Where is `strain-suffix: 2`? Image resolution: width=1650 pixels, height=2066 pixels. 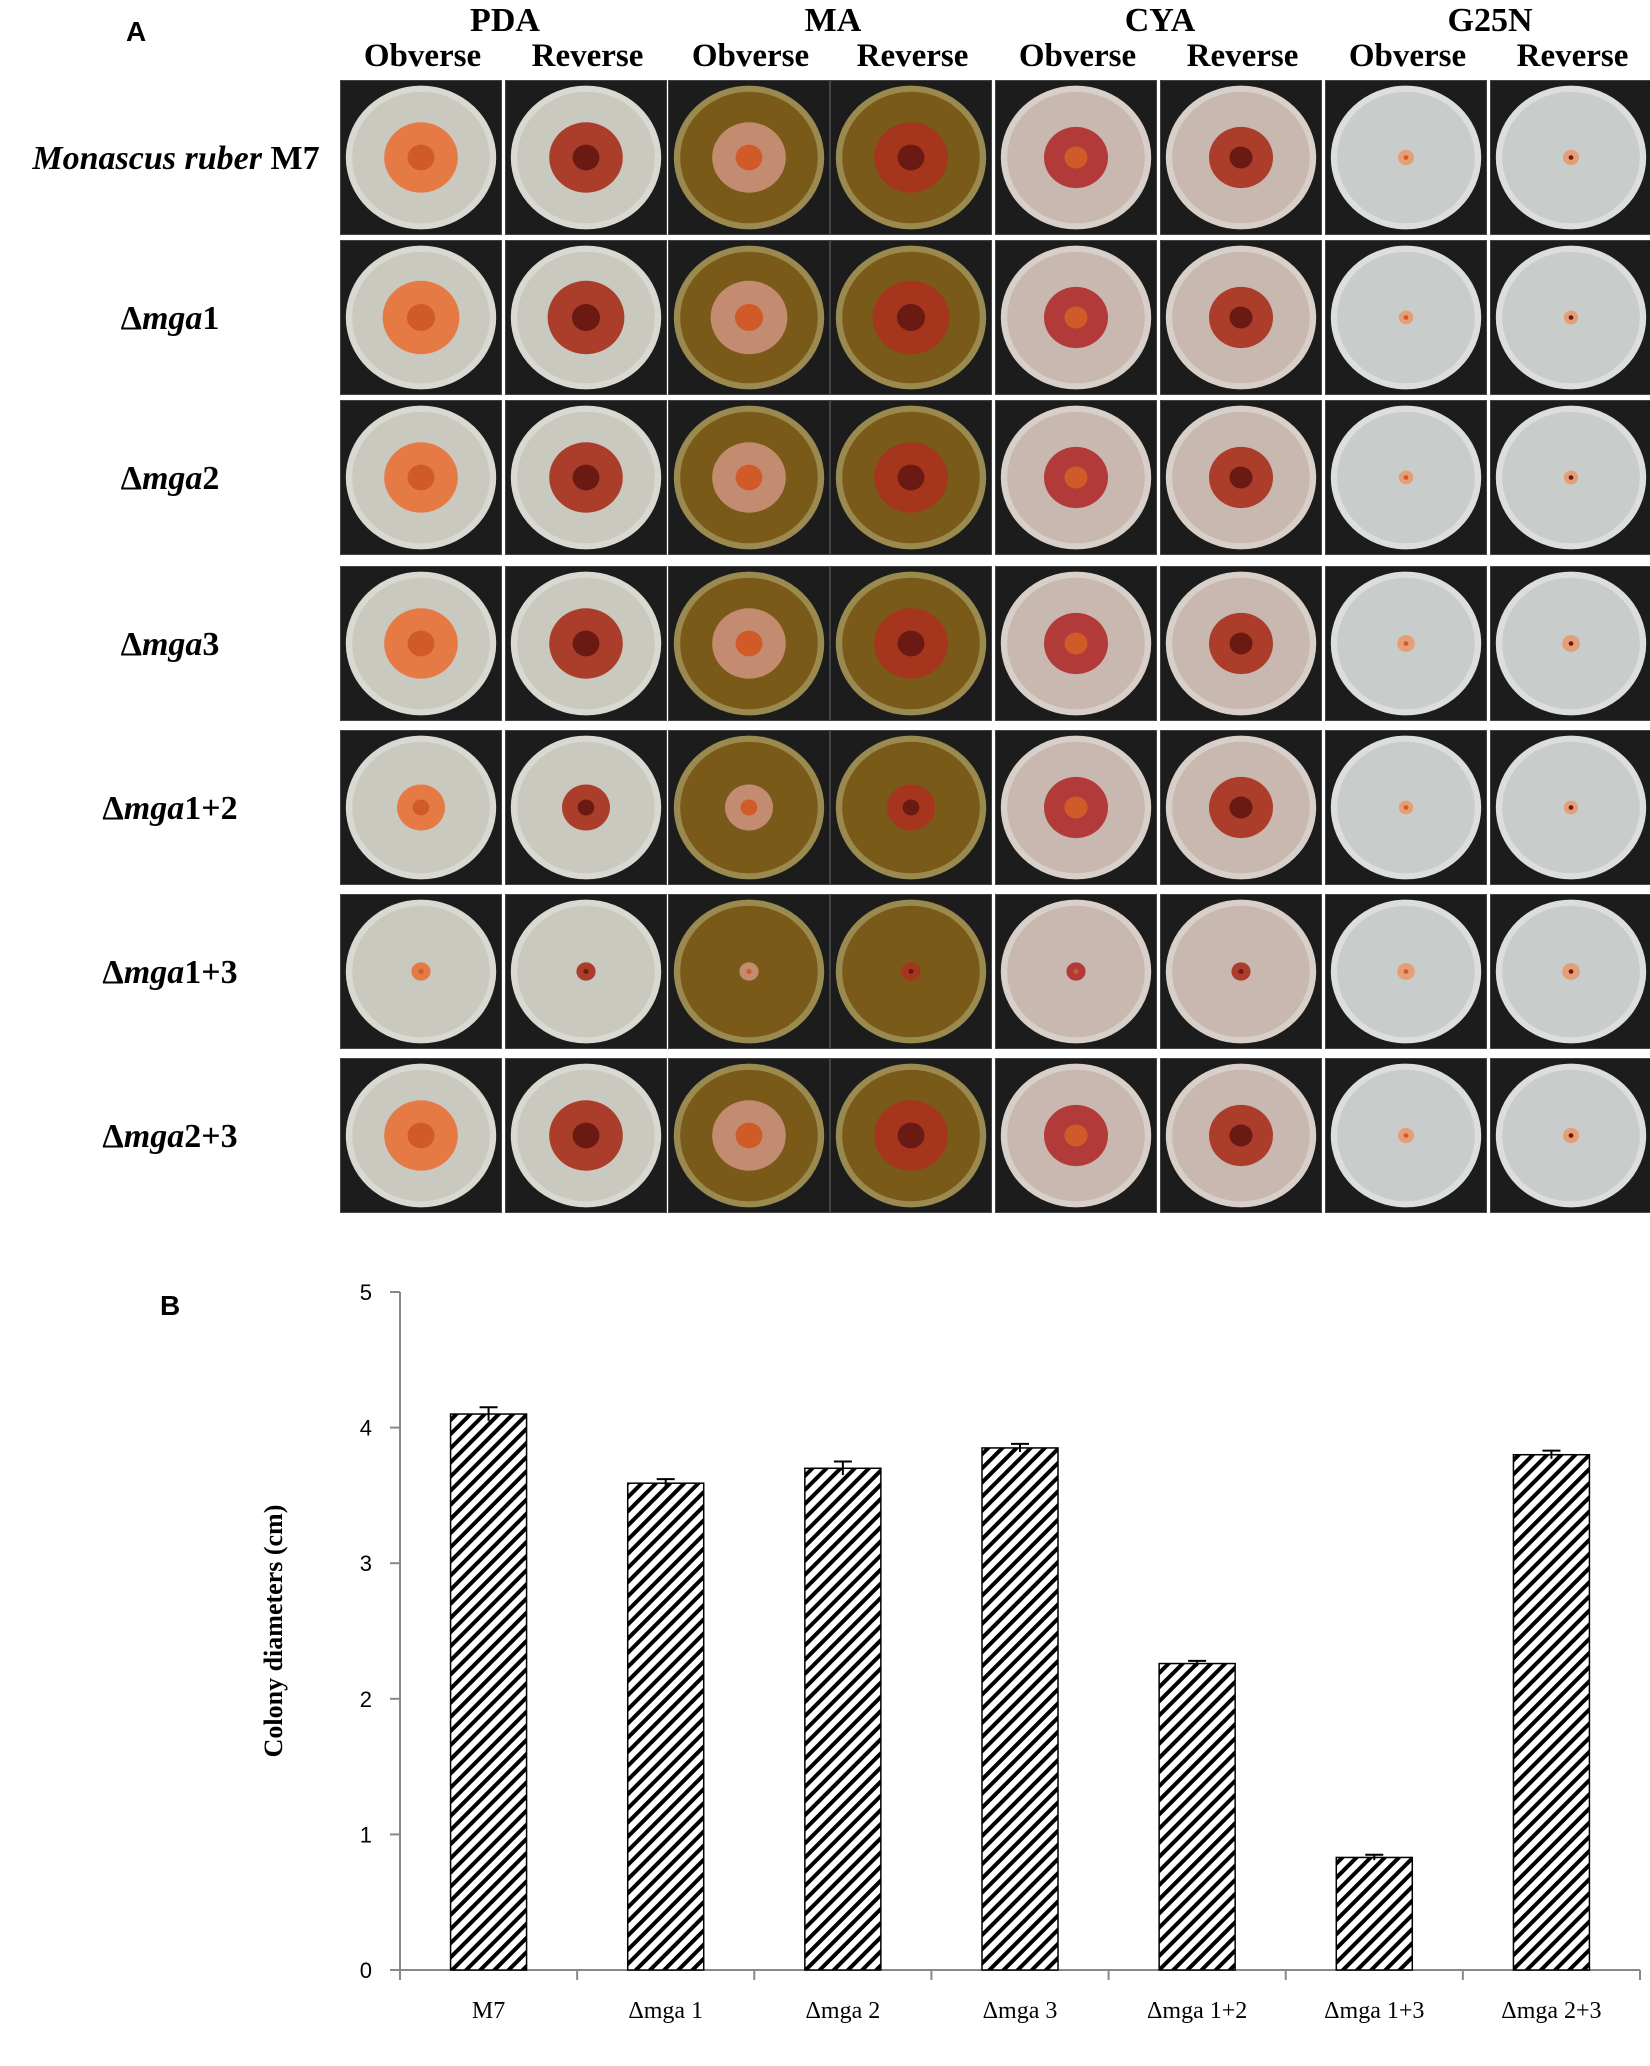
strain-suffix: 2 is located at coordinates (211, 478).